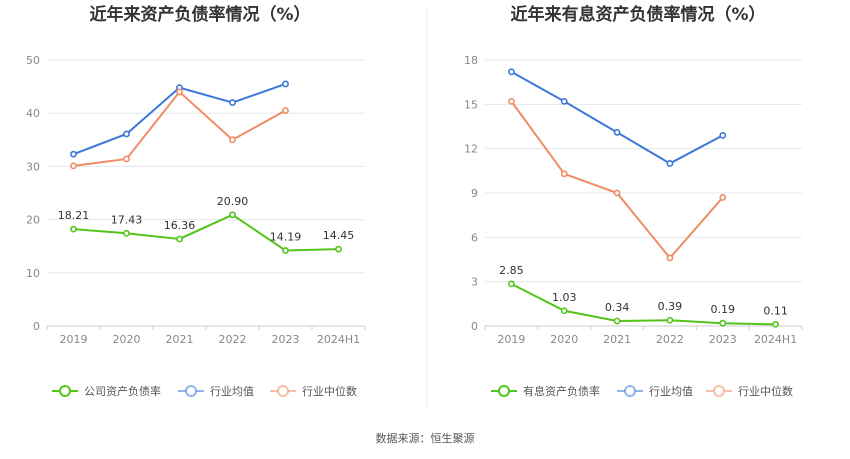 The height and width of the screenshot is (459, 850). I want to click on y-tick-label: 18, so click(471, 60).